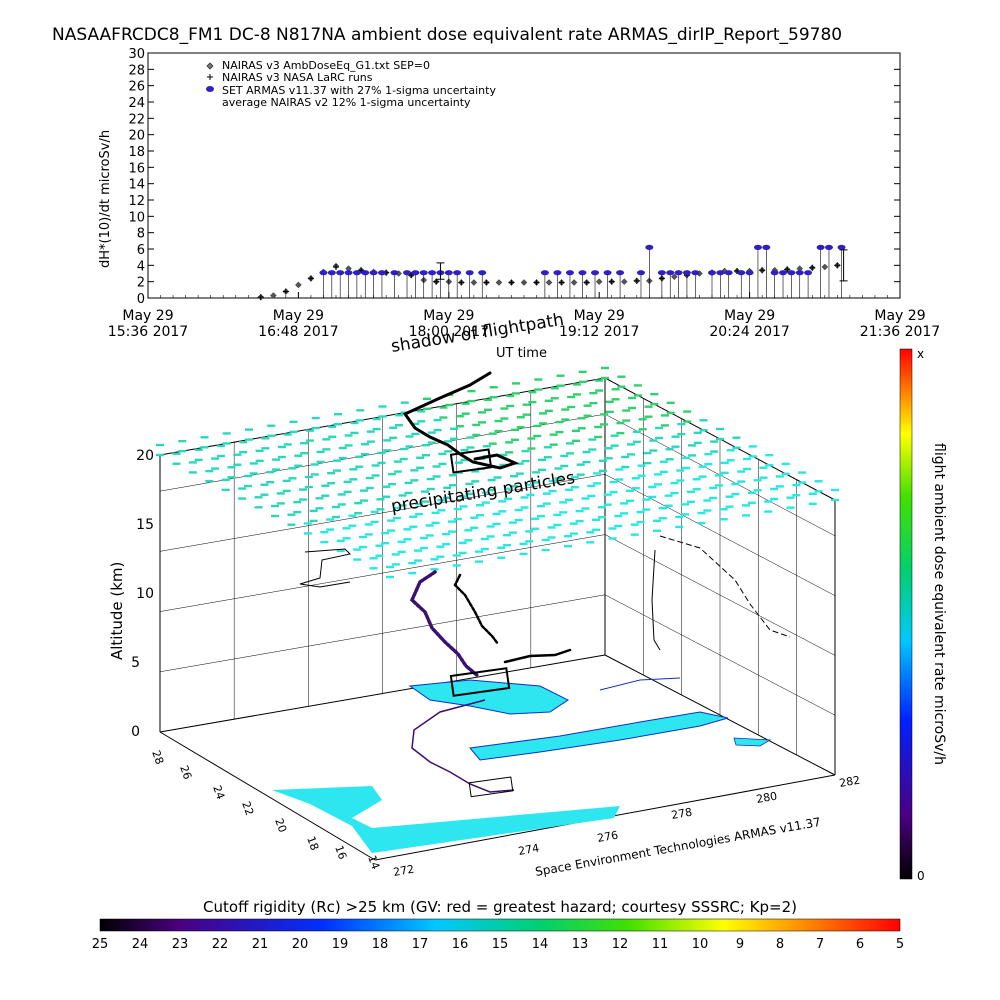 The image size is (1000, 1000). I want to click on bottom-colorbar-tick: 14, so click(540, 944).